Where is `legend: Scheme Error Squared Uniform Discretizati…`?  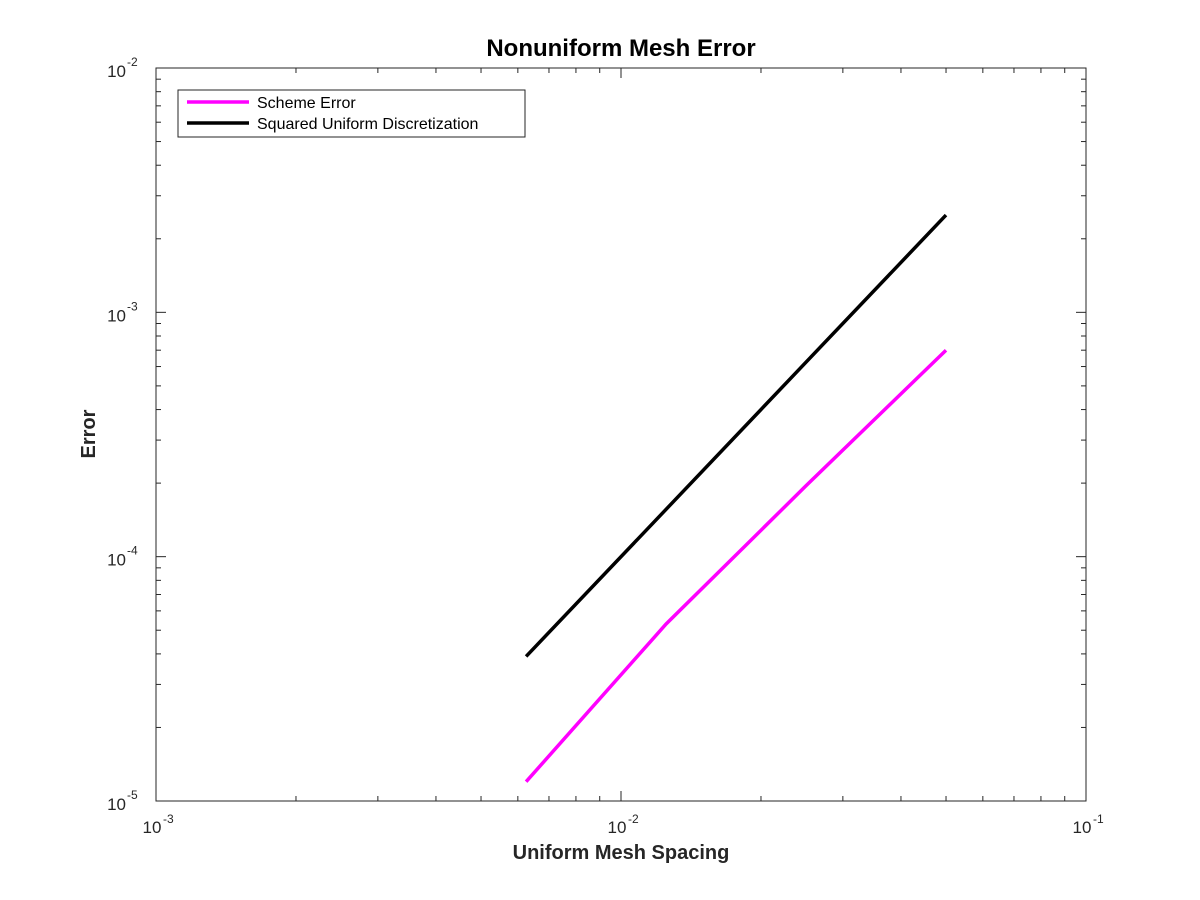 legend: Scheme Error Squared Uniform Discretizati… is located at coordinates (351, 113).